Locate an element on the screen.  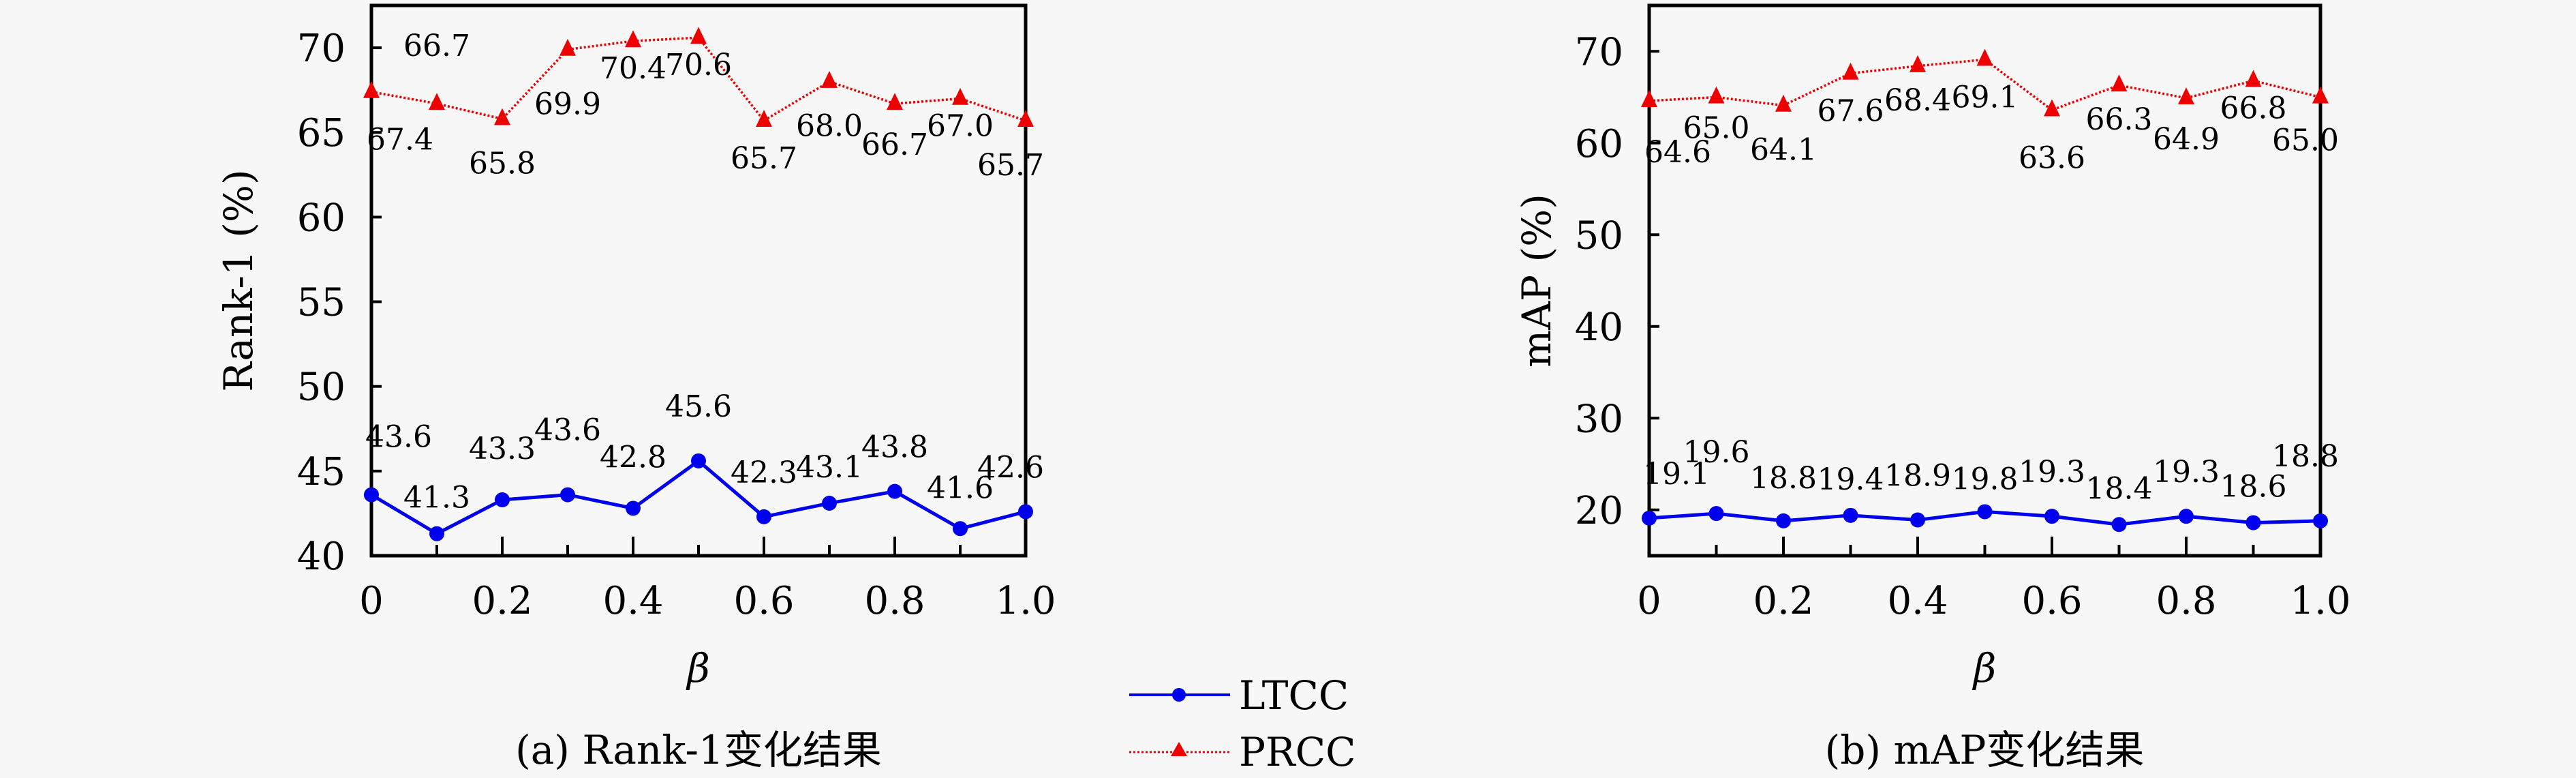
y-tick-label: 45 is located at coordinates (321, 472).